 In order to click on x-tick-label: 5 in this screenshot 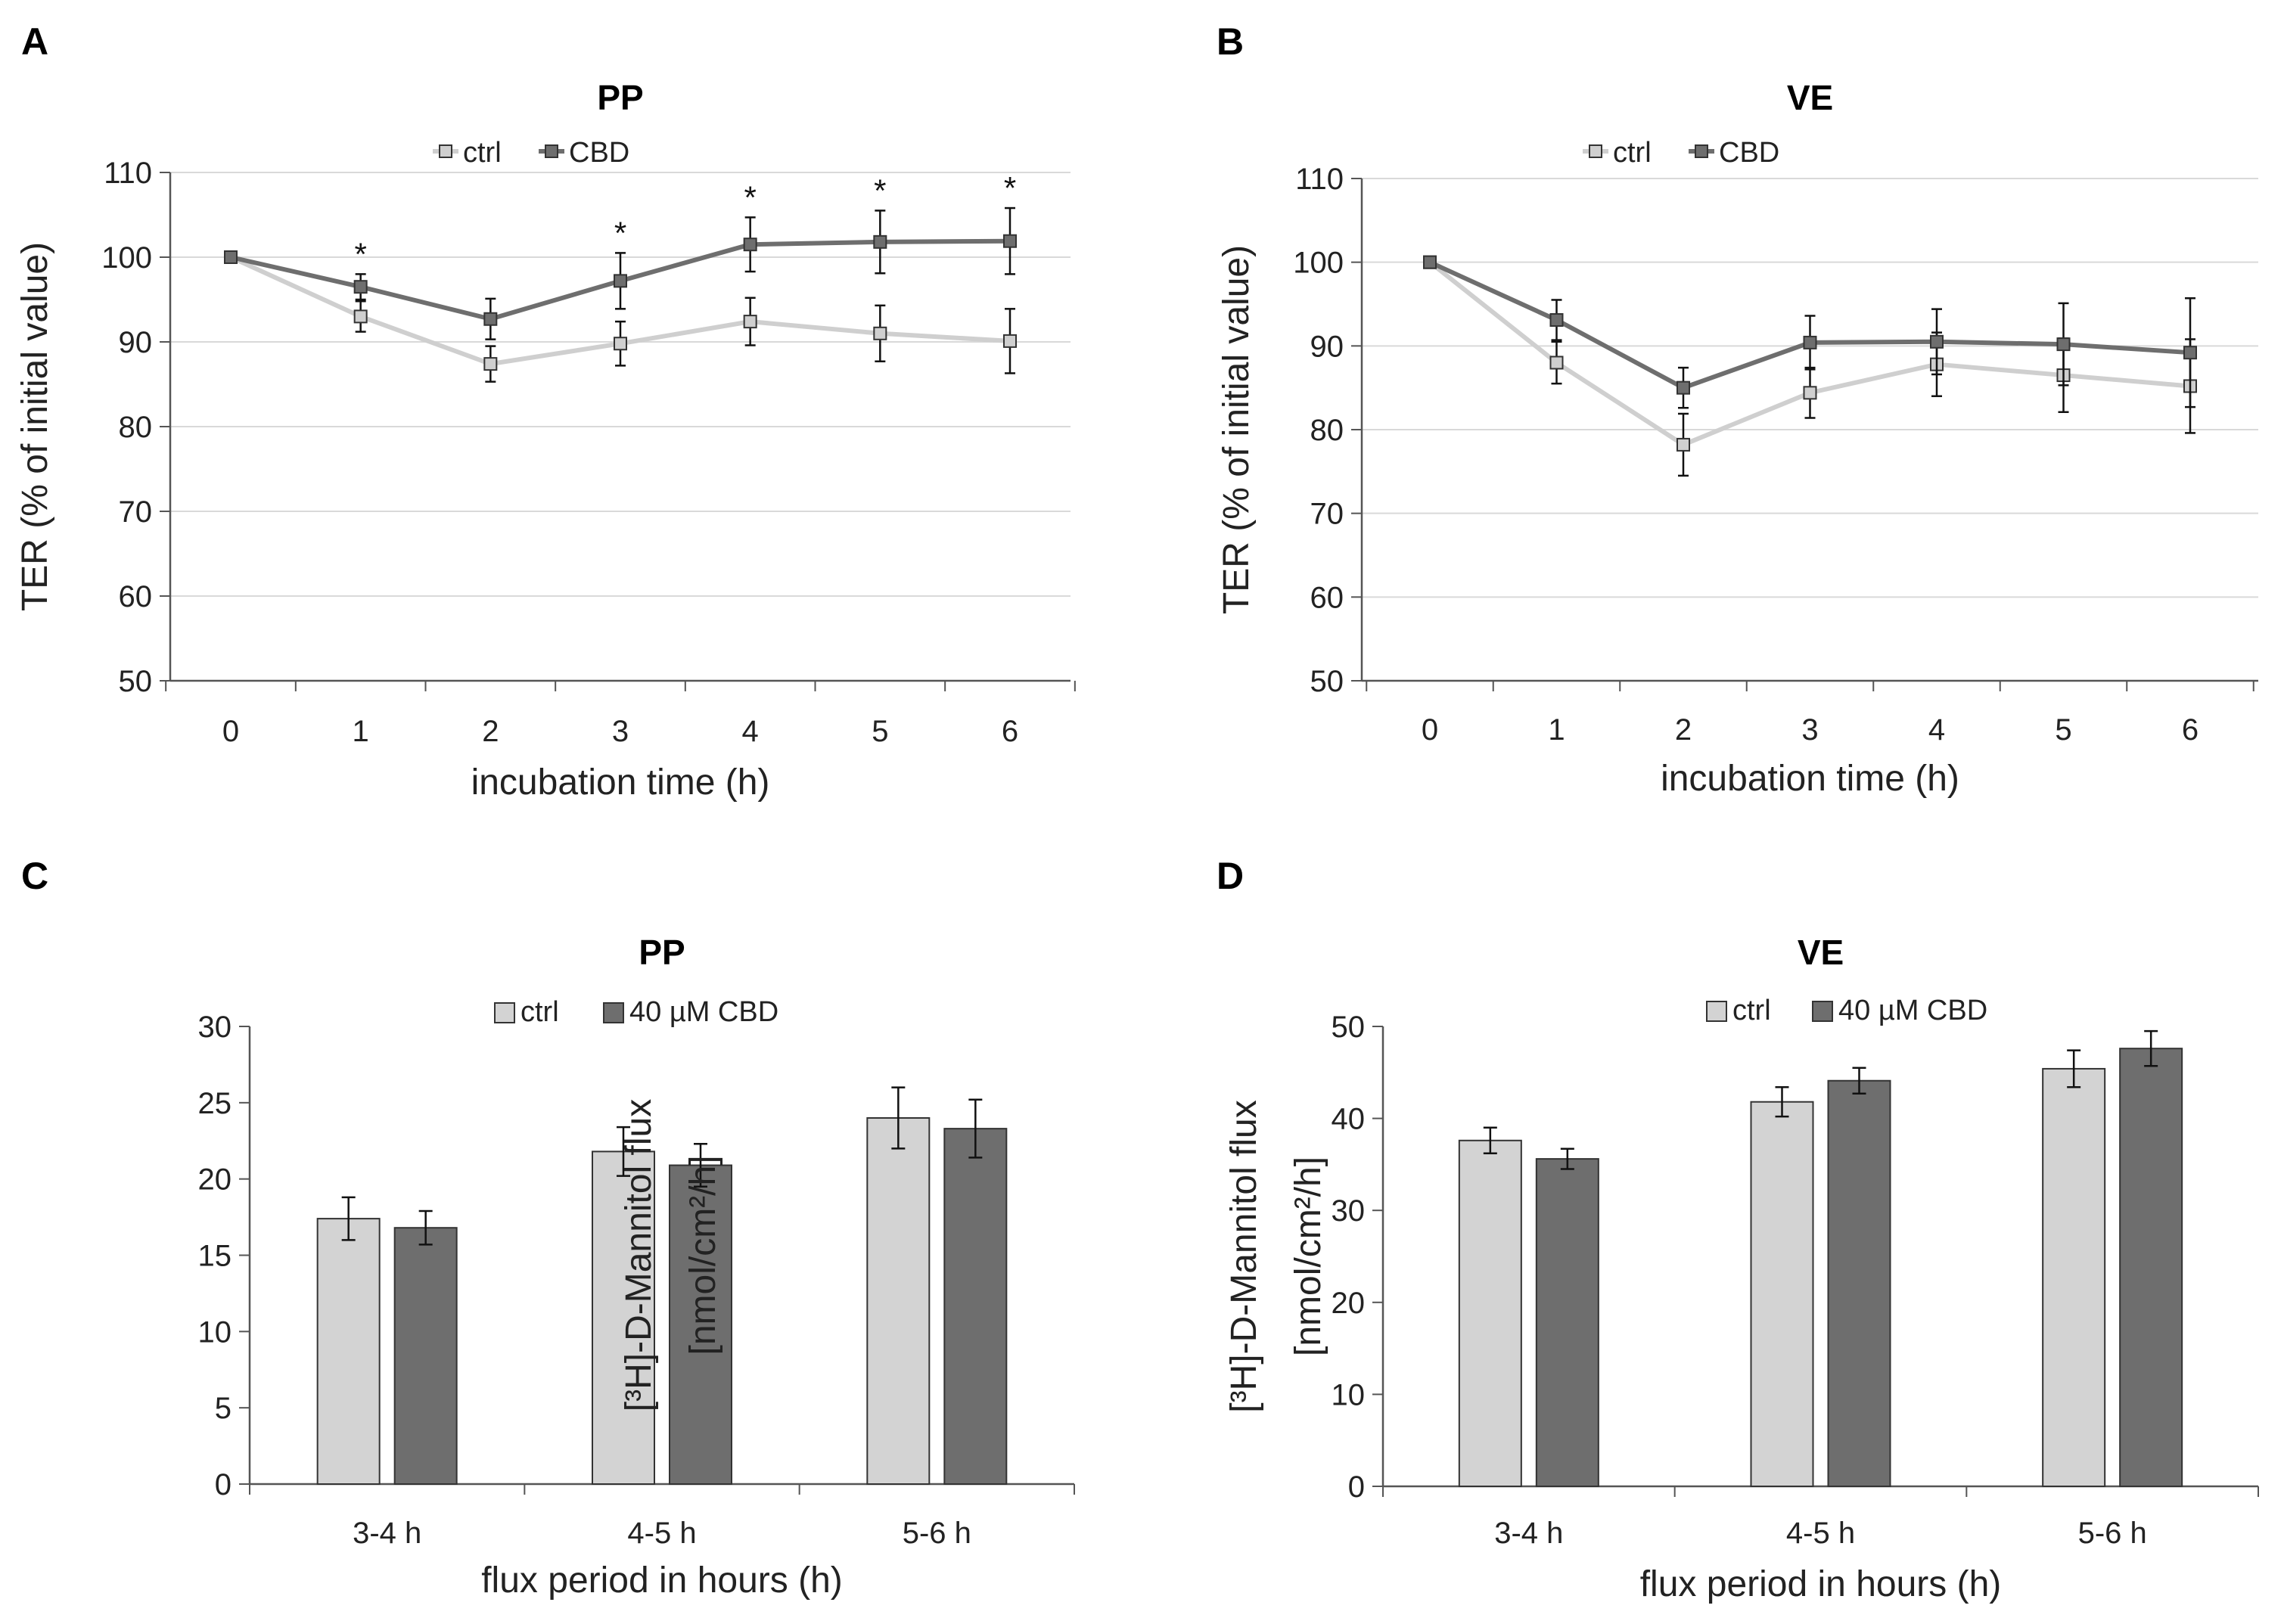, I will do `click(880, 731)`.